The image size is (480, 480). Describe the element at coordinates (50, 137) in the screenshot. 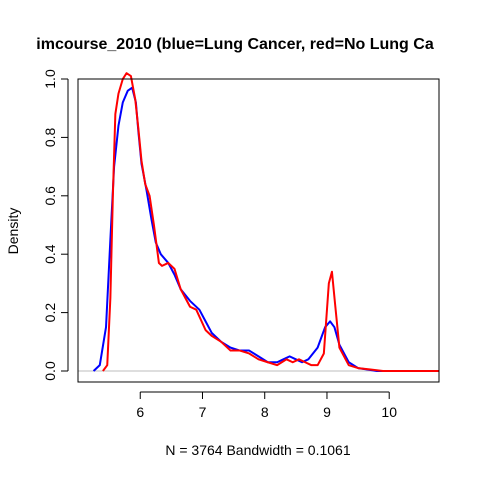

I see `y-tick-label: 0.8` at that location.